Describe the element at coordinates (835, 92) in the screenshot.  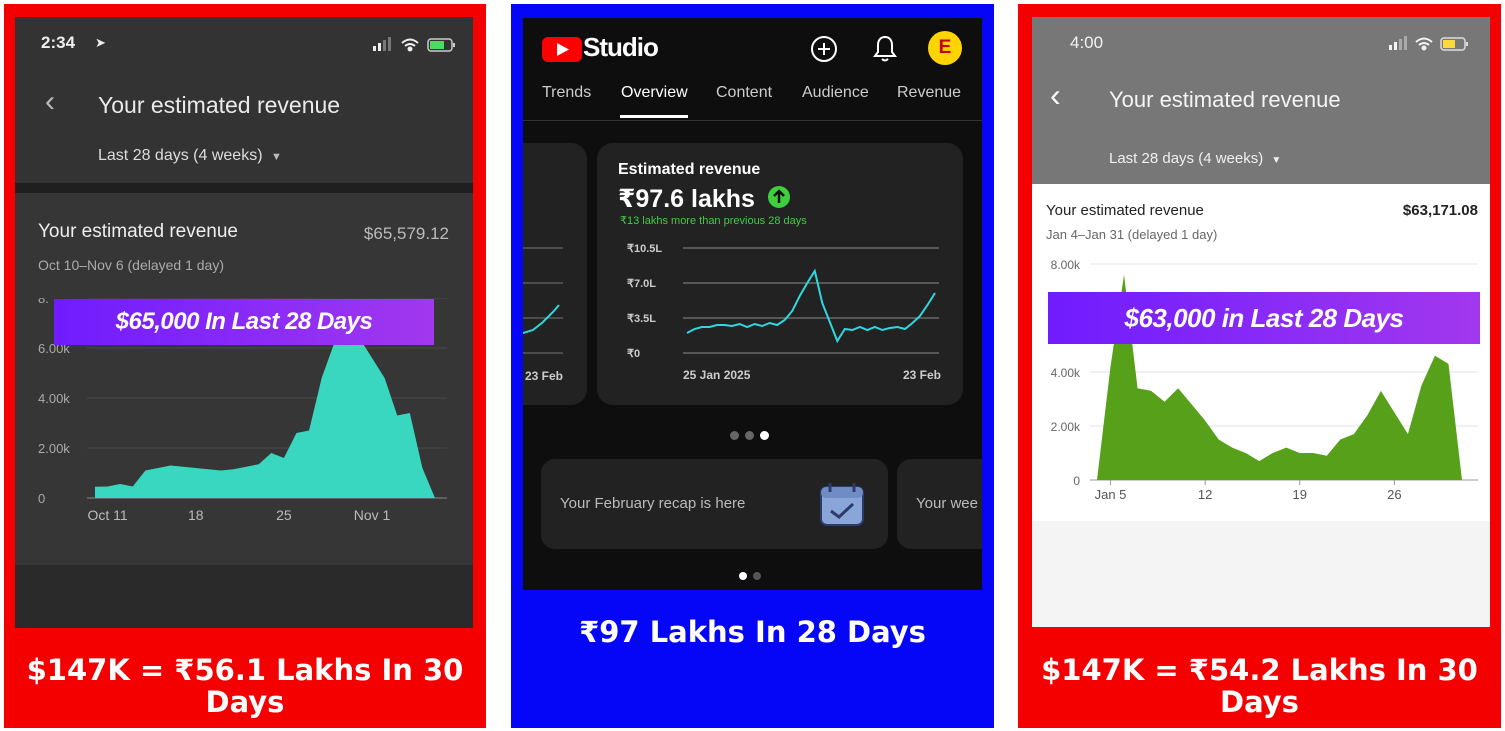
I see `tab-audience: Audience` at that location.